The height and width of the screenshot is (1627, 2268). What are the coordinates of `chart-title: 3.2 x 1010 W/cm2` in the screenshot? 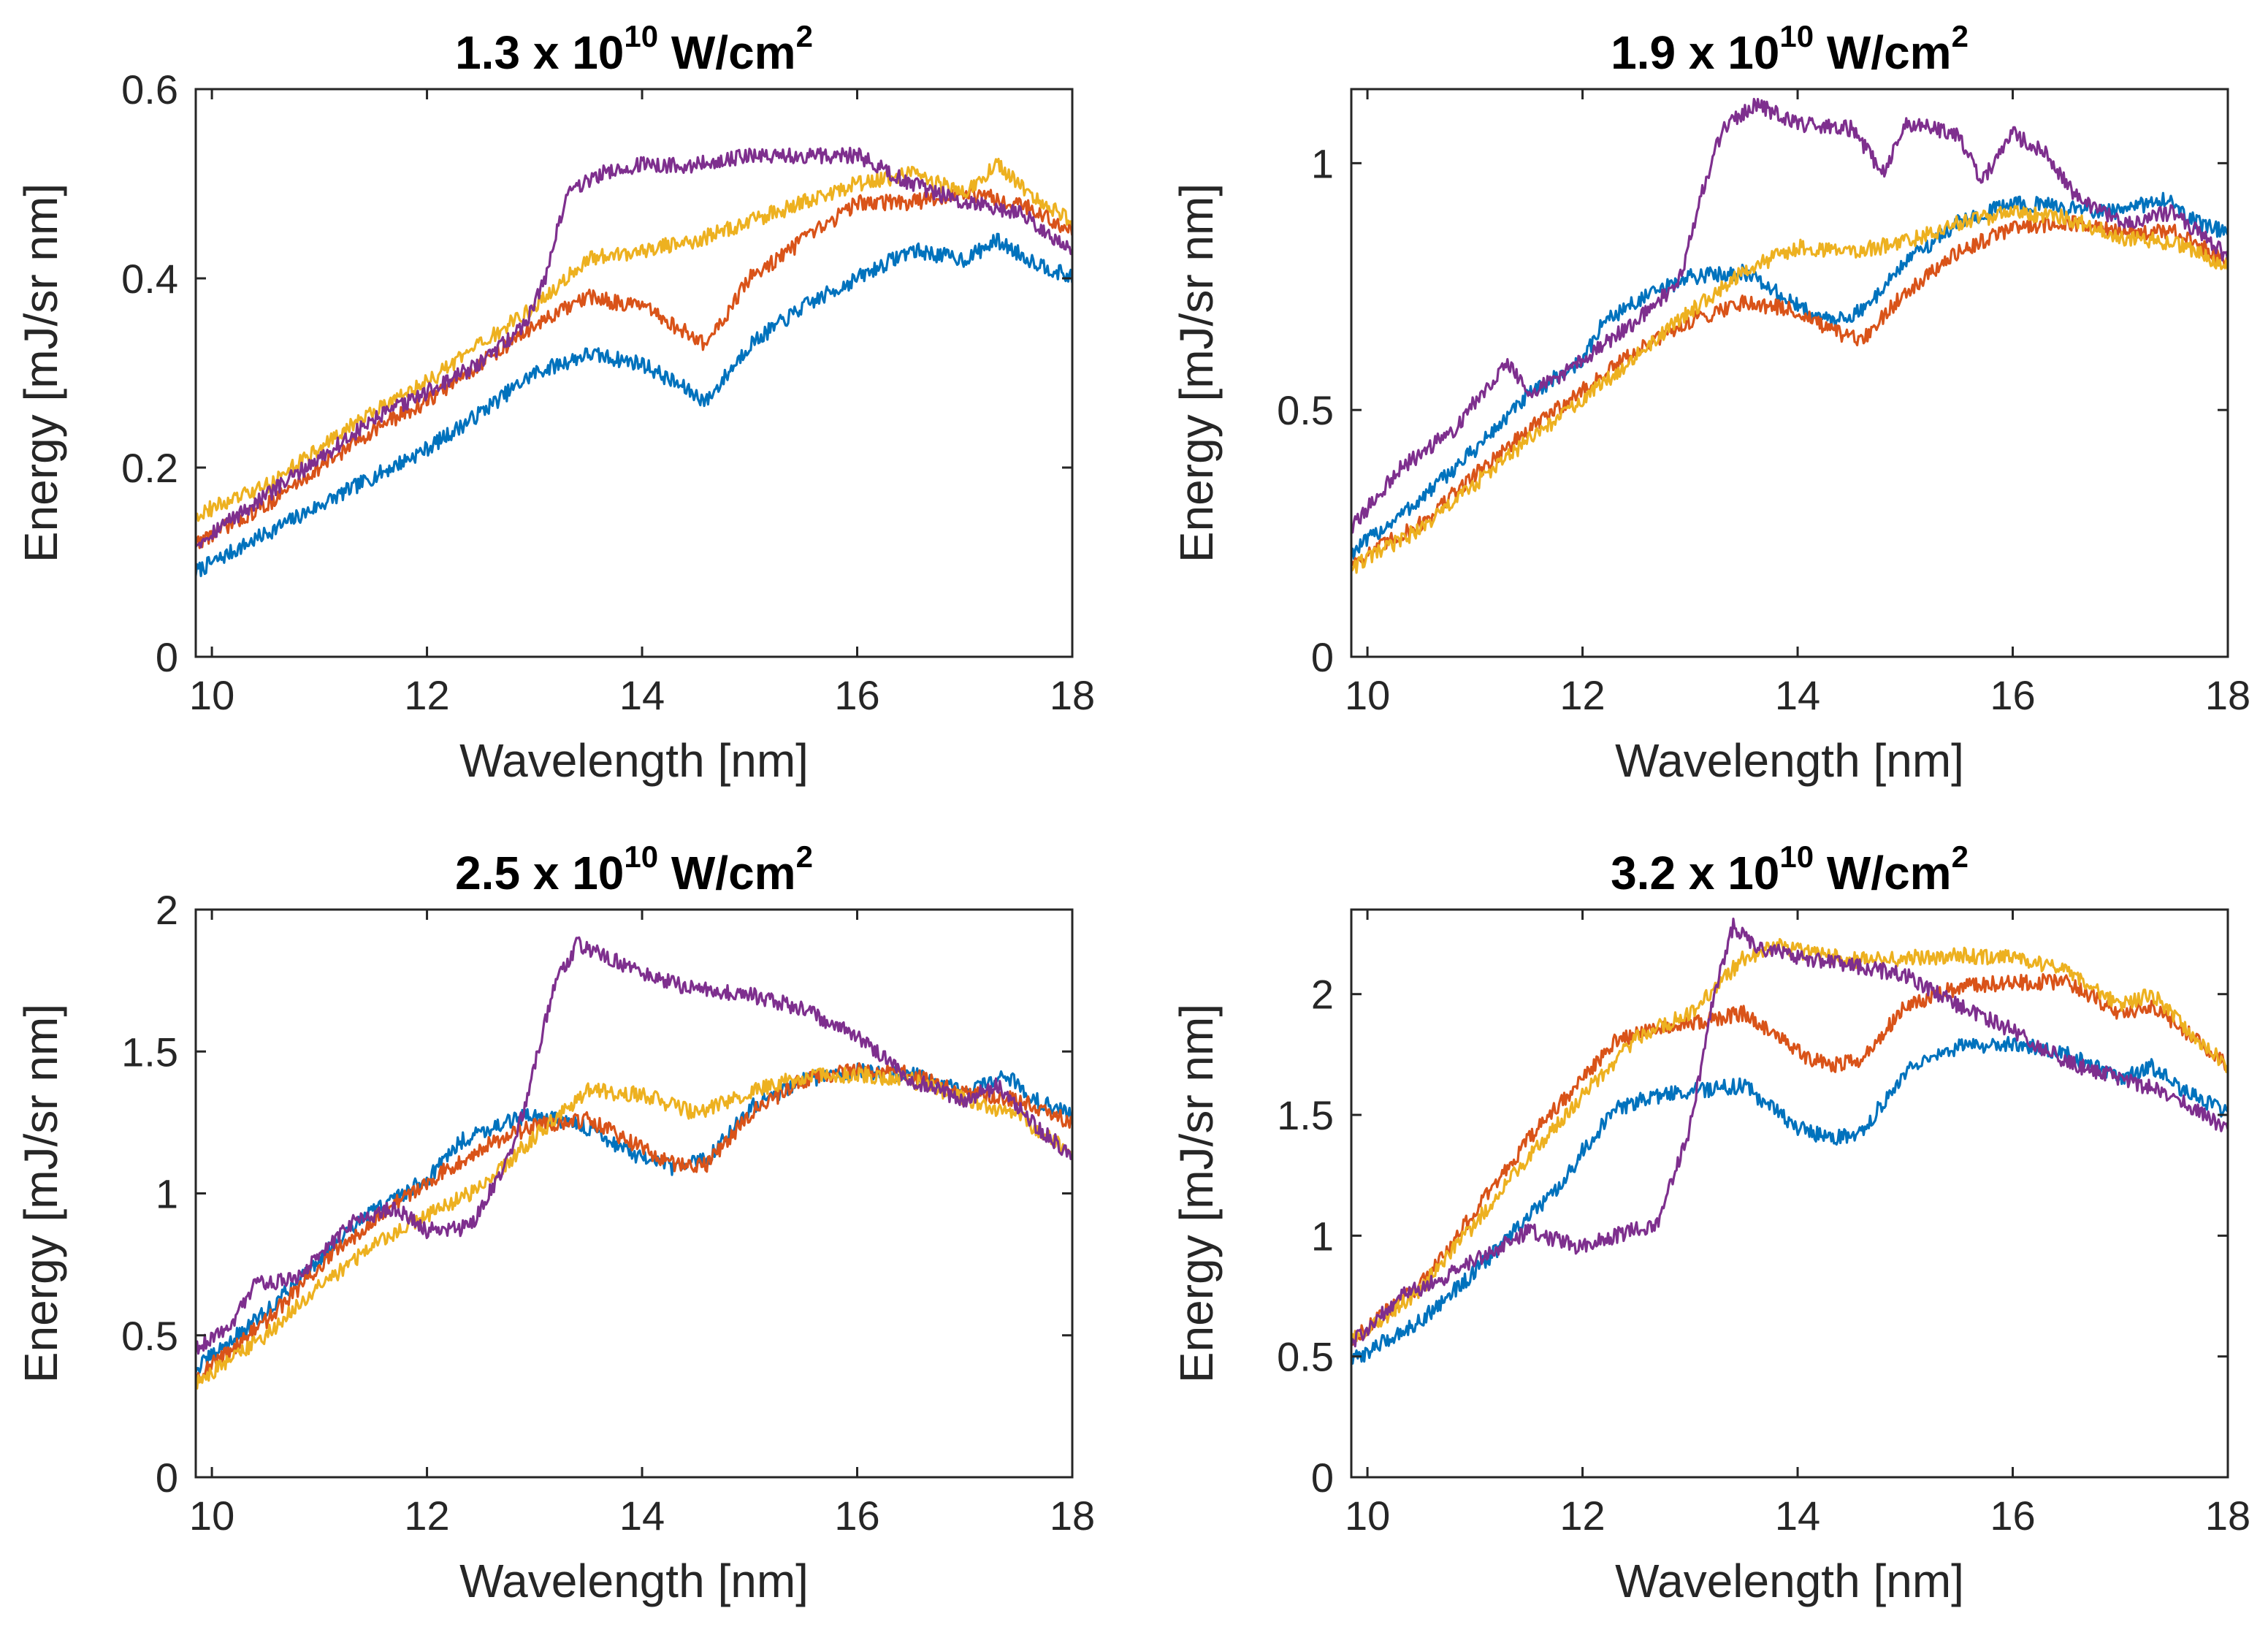 It's located at (1790, 869).